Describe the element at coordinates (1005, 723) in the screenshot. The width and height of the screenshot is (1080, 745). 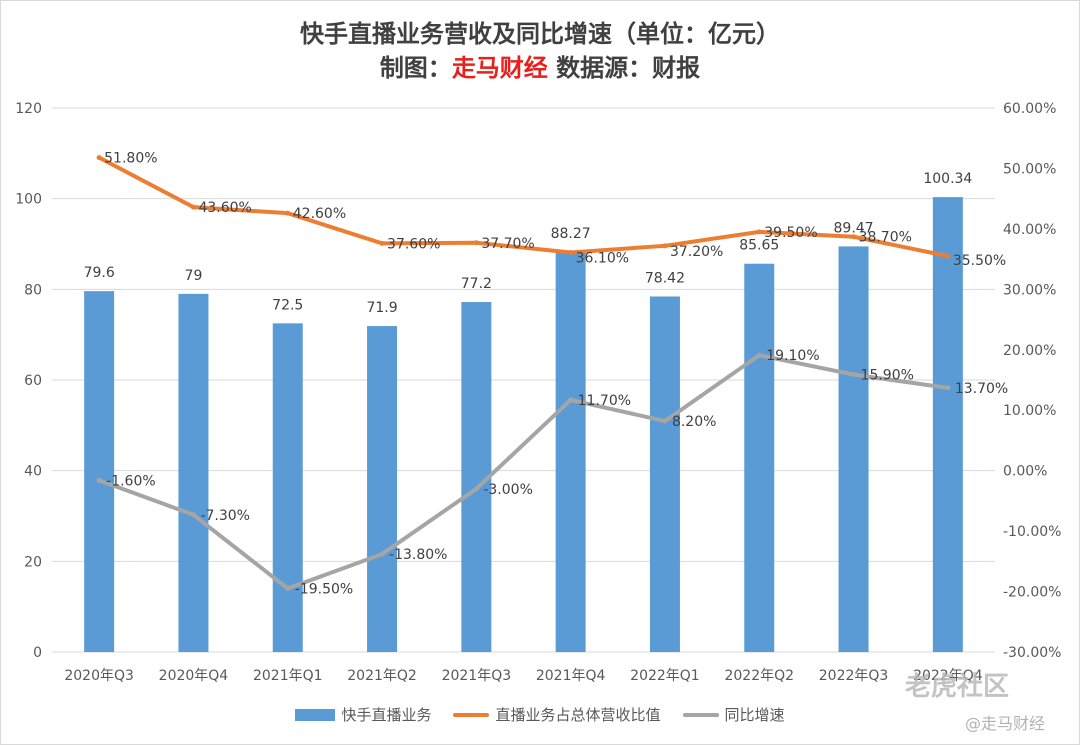
I see `watermark-author: @走马财经` at that location.